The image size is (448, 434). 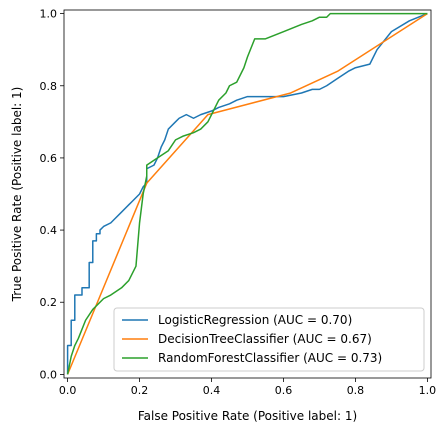 What do you see at coordinates (247, 416) in the screenshot?
I see `x-axis-label: False Positive Rate (Positive label: 1)` at bounding box center [247, 416].